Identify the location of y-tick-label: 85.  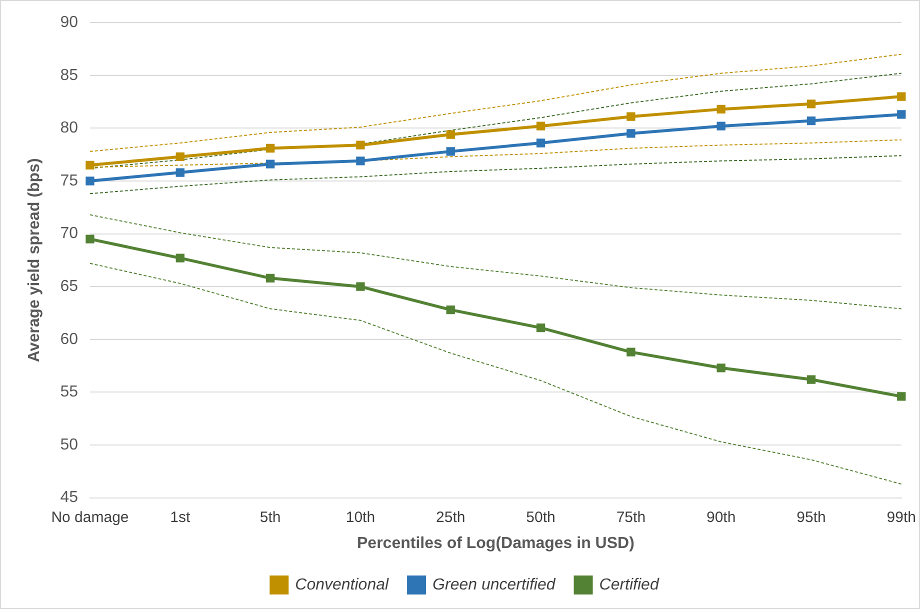
(69, 75).